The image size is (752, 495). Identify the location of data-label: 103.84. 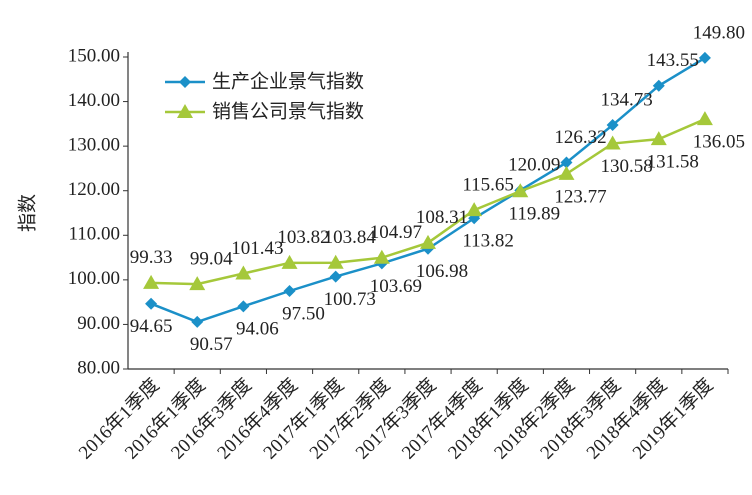
(350, 237).